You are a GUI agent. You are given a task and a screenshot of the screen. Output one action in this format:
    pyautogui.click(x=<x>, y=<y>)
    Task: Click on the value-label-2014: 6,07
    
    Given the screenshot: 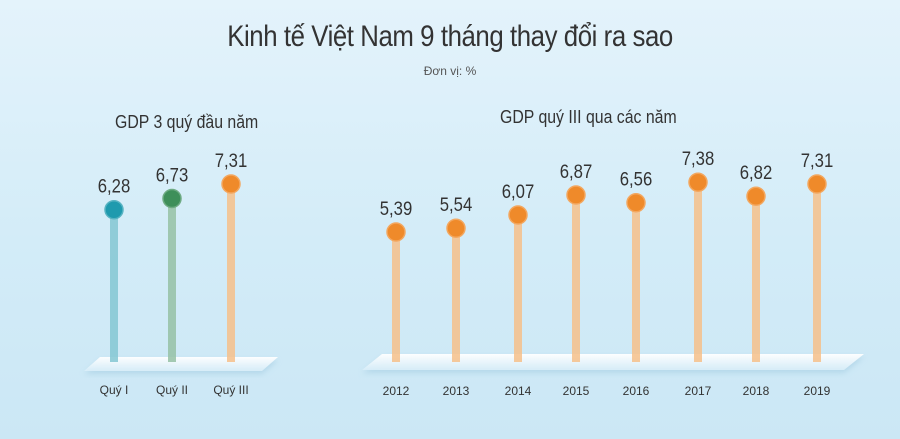 What is the action you would take?
    pyautogui.click(x=518, y=191)
    